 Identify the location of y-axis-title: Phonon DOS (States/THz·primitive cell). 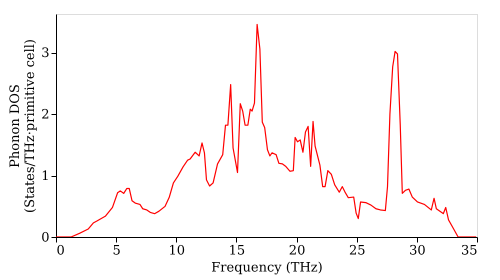
(23, 126).